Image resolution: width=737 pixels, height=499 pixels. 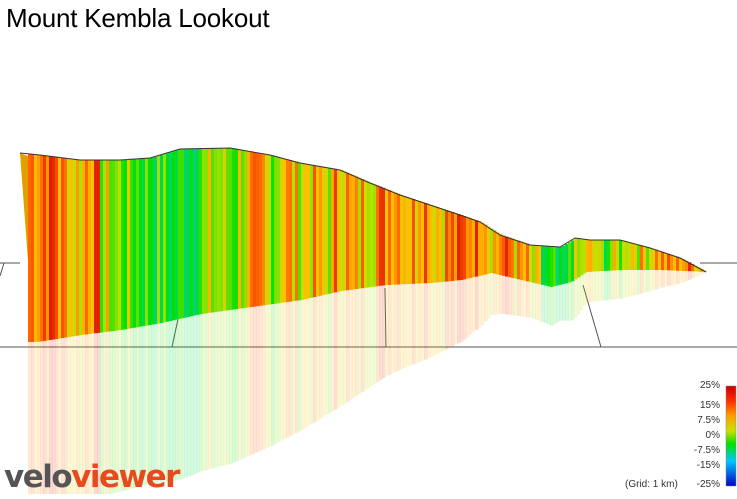 What do you see at coordinates (708, 465) in the screenshot?
I see `legend-label-neg-15: -15%` at bounding box center [708, 465].